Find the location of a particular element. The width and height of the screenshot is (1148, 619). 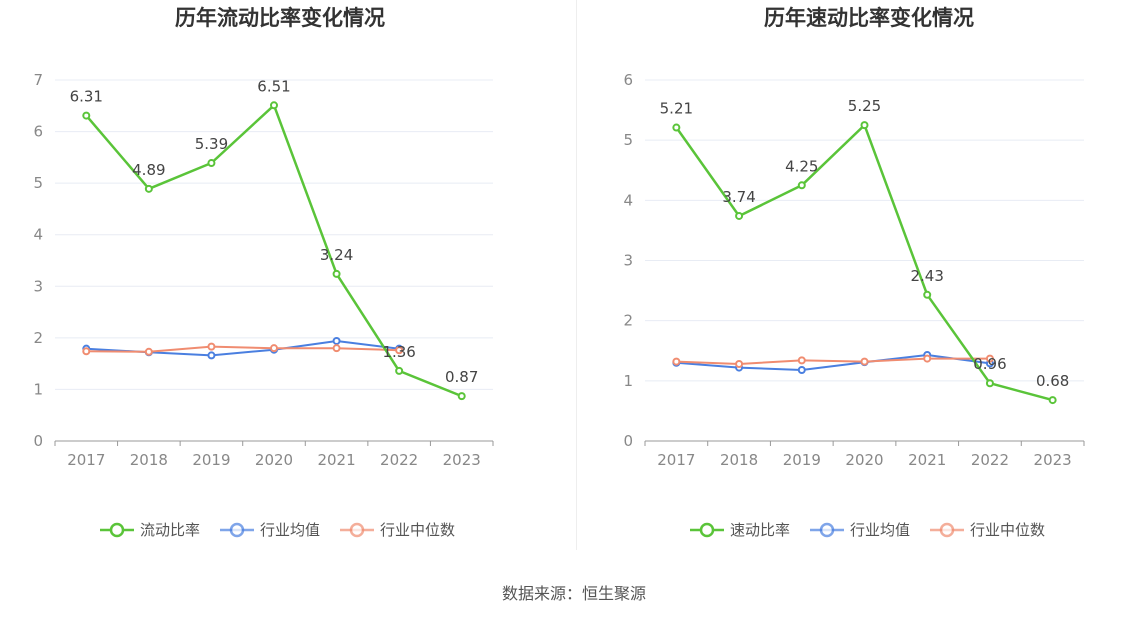

x-tick-label: 2021 is located at coordinates (927, 460).